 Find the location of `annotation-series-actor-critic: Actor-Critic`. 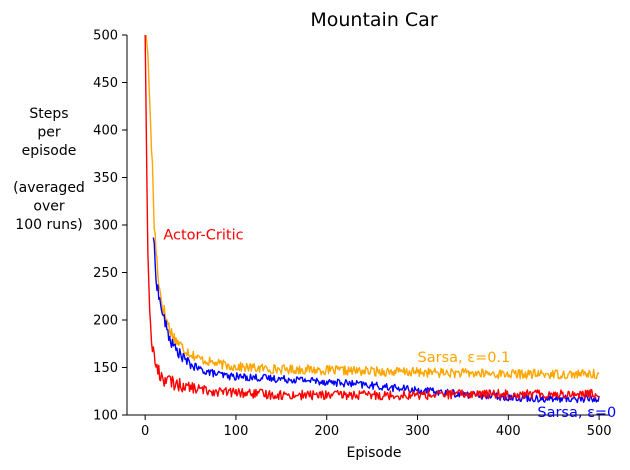

annotation-series-actor-critic: Actor-Critic is located at coordinates (203, 236).